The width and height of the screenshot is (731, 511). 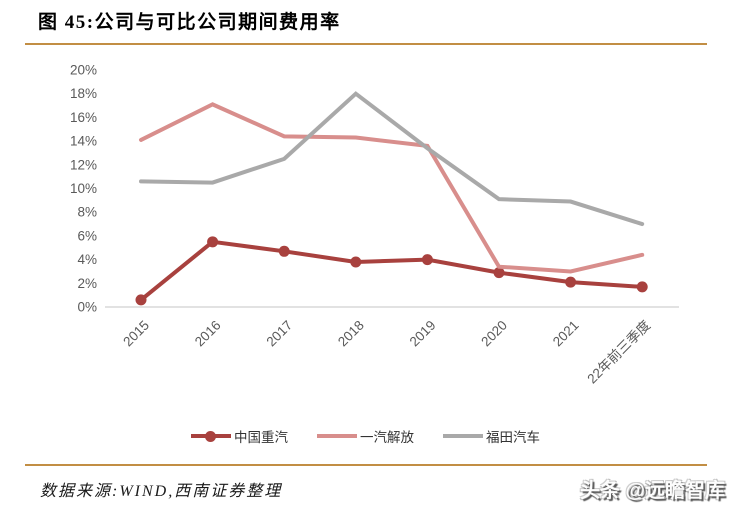 What do you see at coordinates (87, 259) in the screenshot?
I see `y-axis-label: 4%` at bounding box center [87, 259].